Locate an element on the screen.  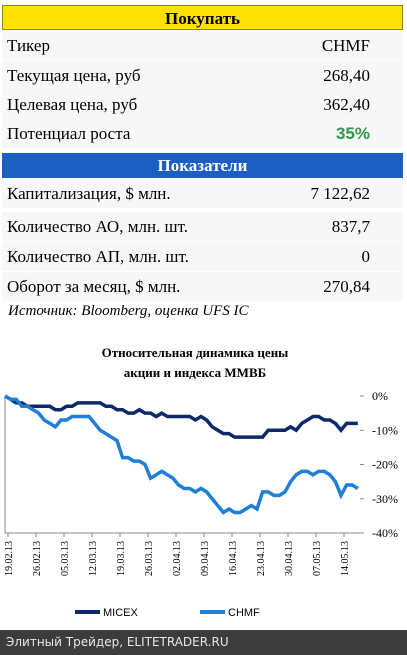
x-tick-label: 19.03.13 is located at coordinates (121, 558).